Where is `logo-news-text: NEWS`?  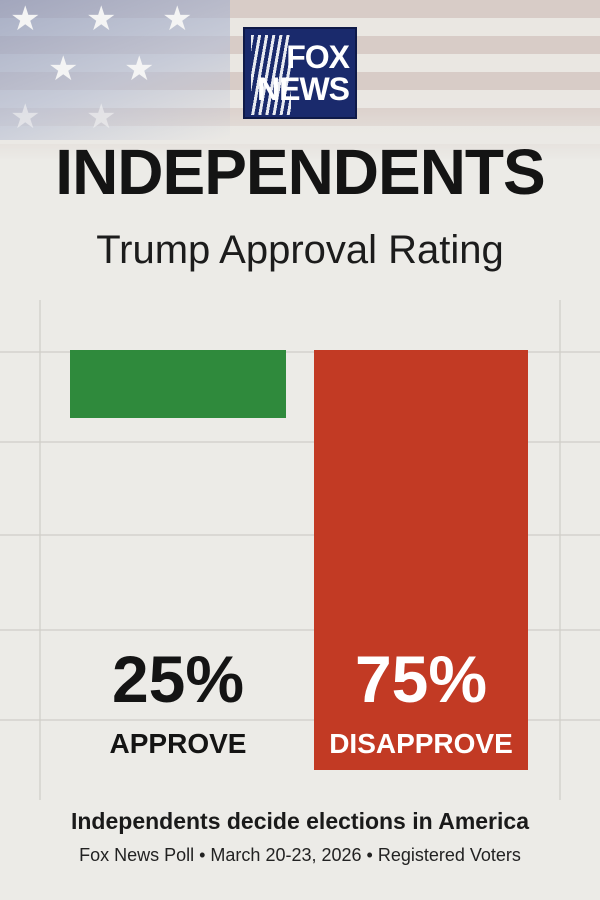 logo-news-text: NEWS is located at coordinates (303, 89).